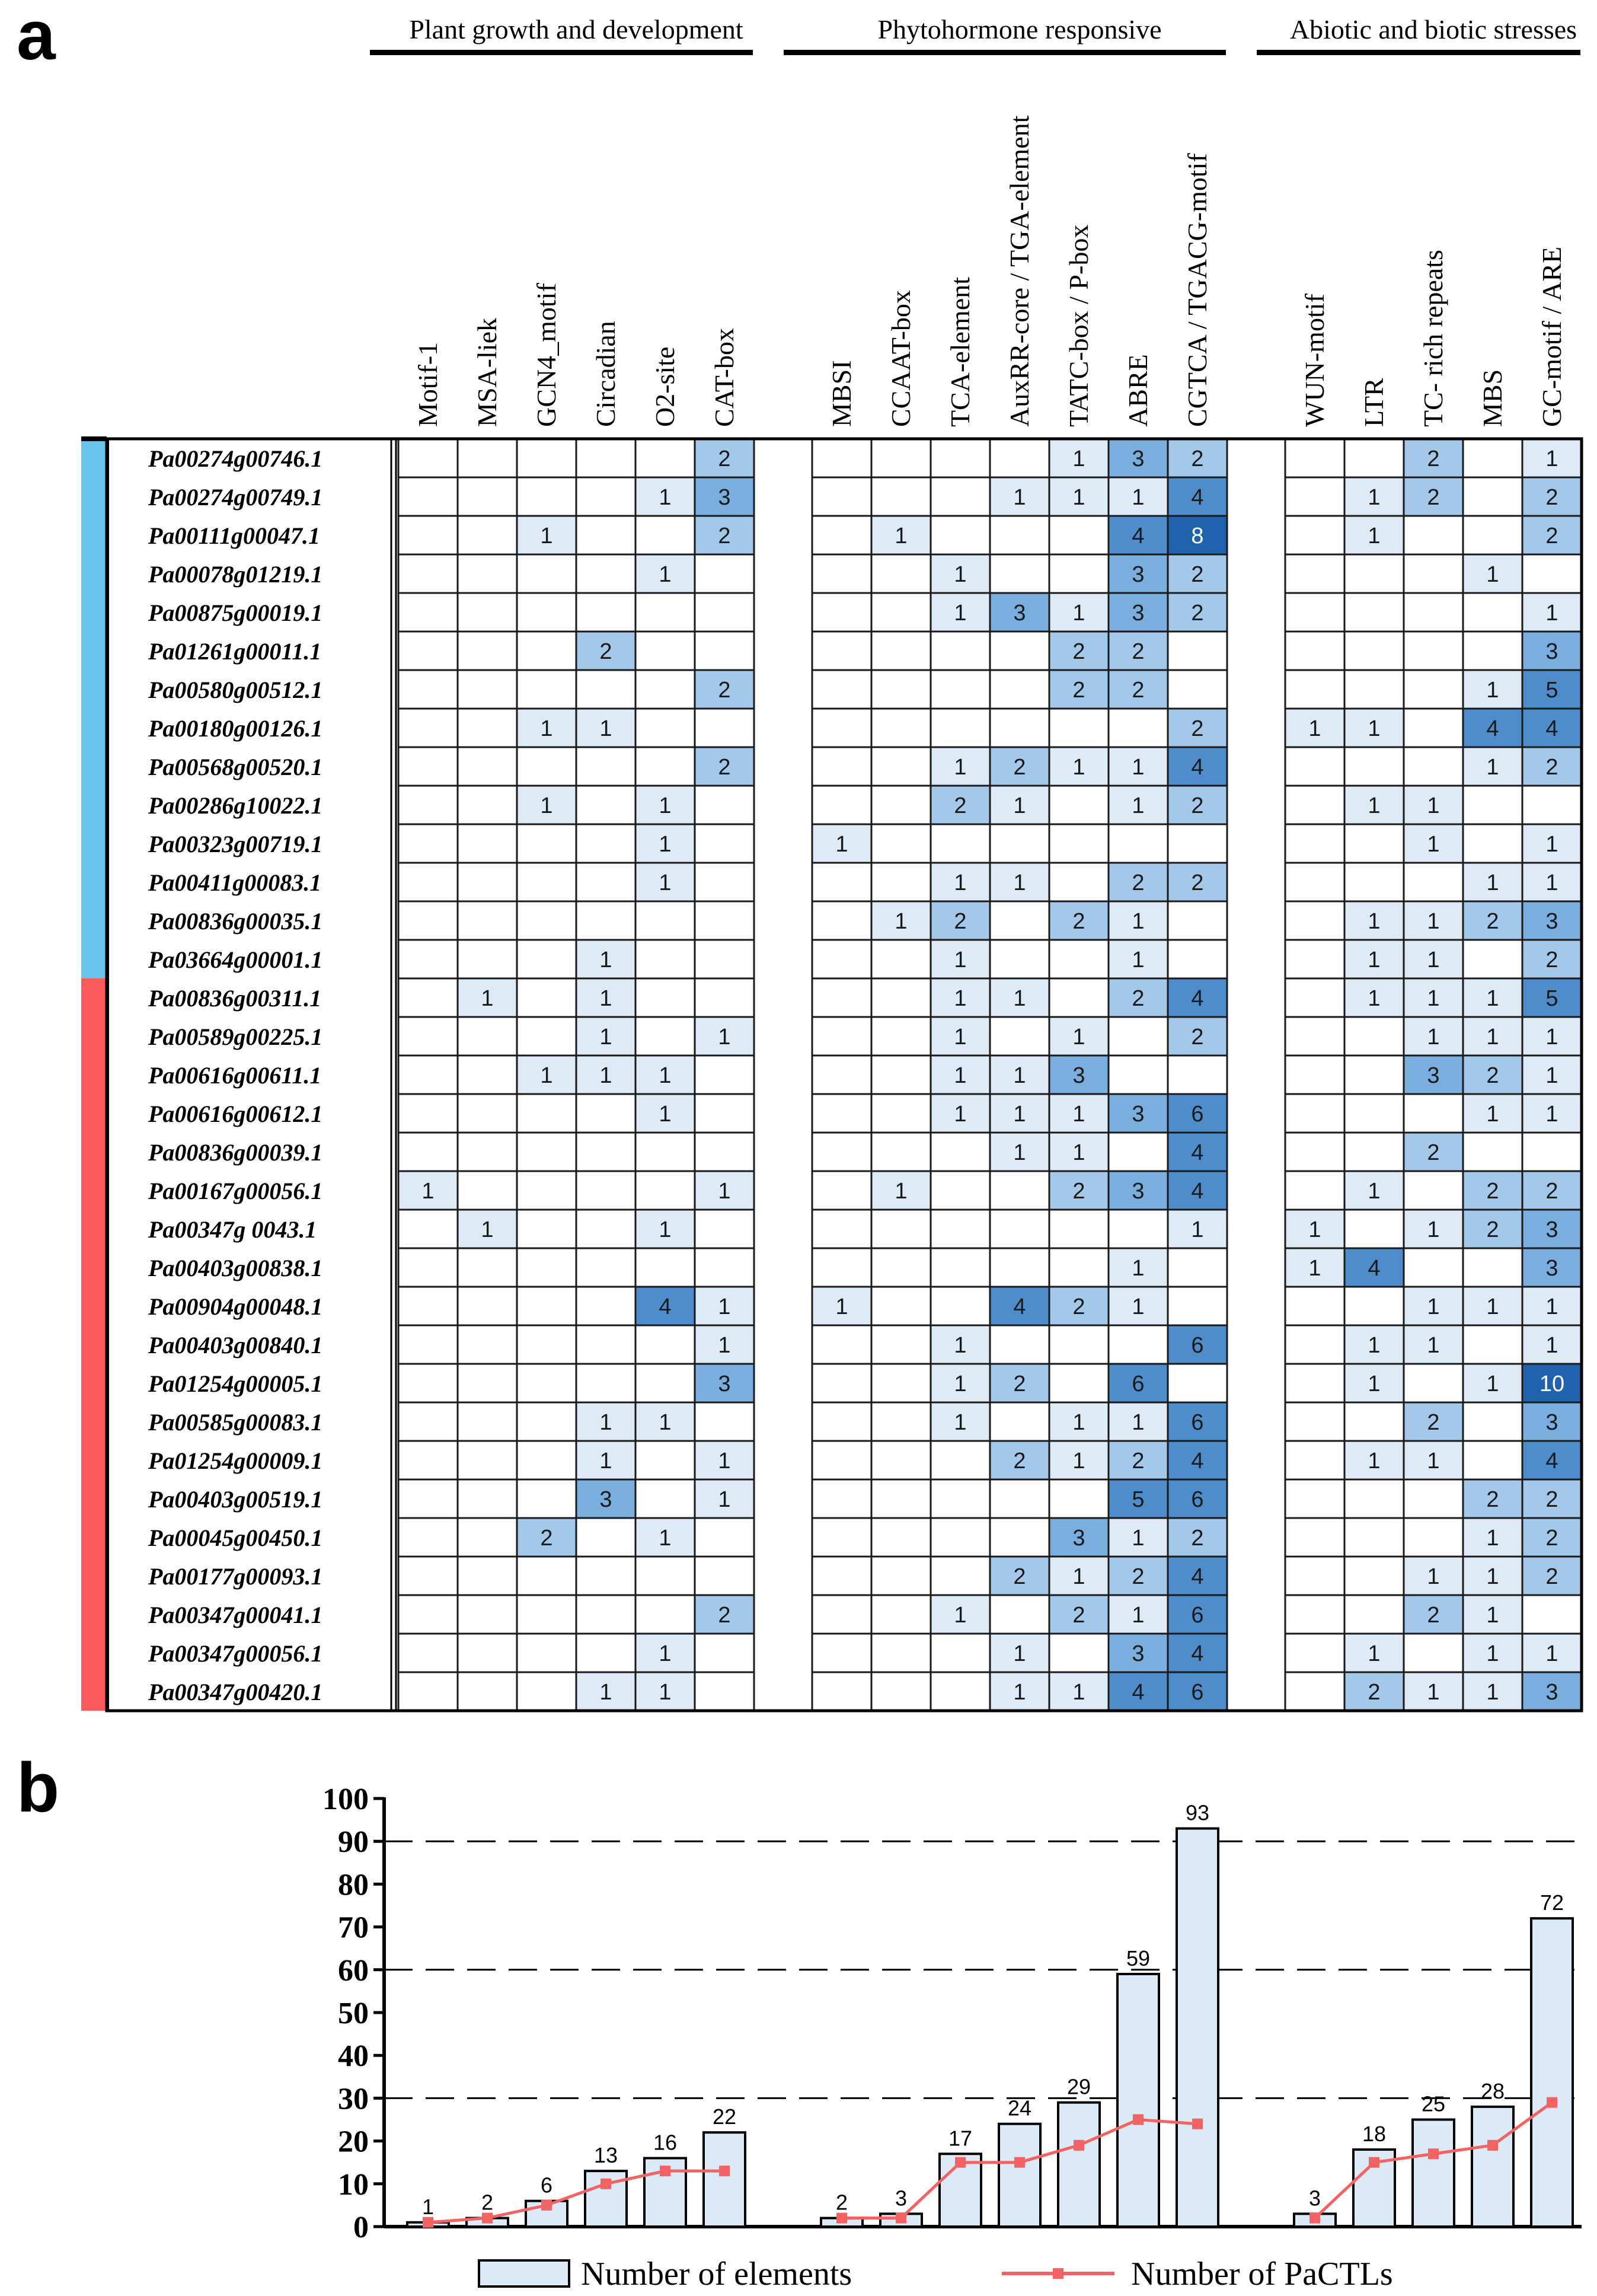  Describe the element at coordinates (345, 1799) in the screenshot. I see `y-tick-label: 100` at that location.